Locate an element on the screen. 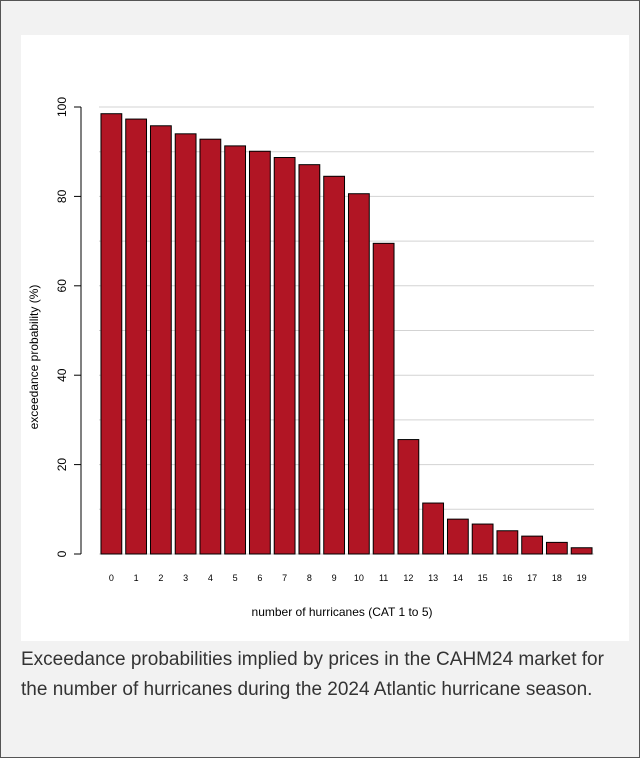  y-tick-label: 20 is located at coordinates (62, 465).